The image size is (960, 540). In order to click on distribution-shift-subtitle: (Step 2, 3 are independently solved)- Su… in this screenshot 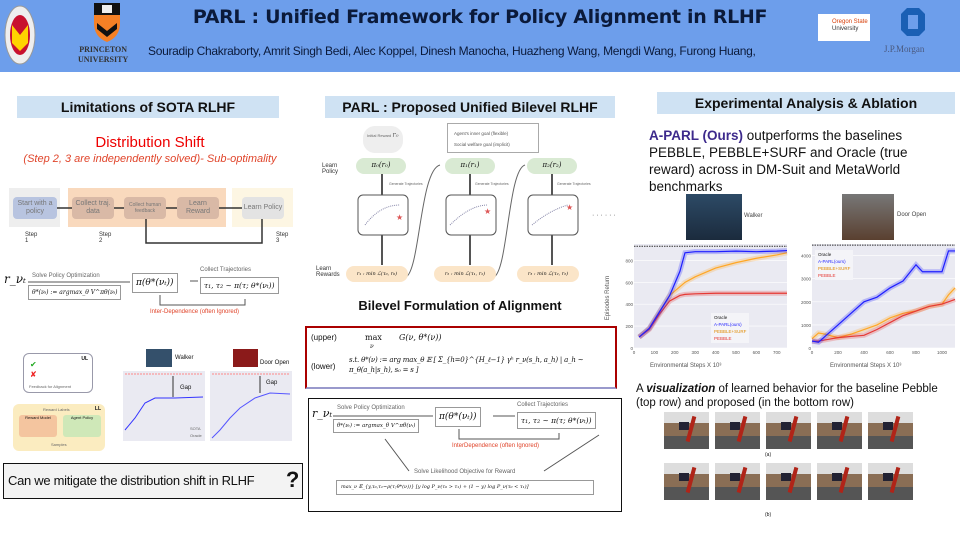, I will do `click(150, 159)`.